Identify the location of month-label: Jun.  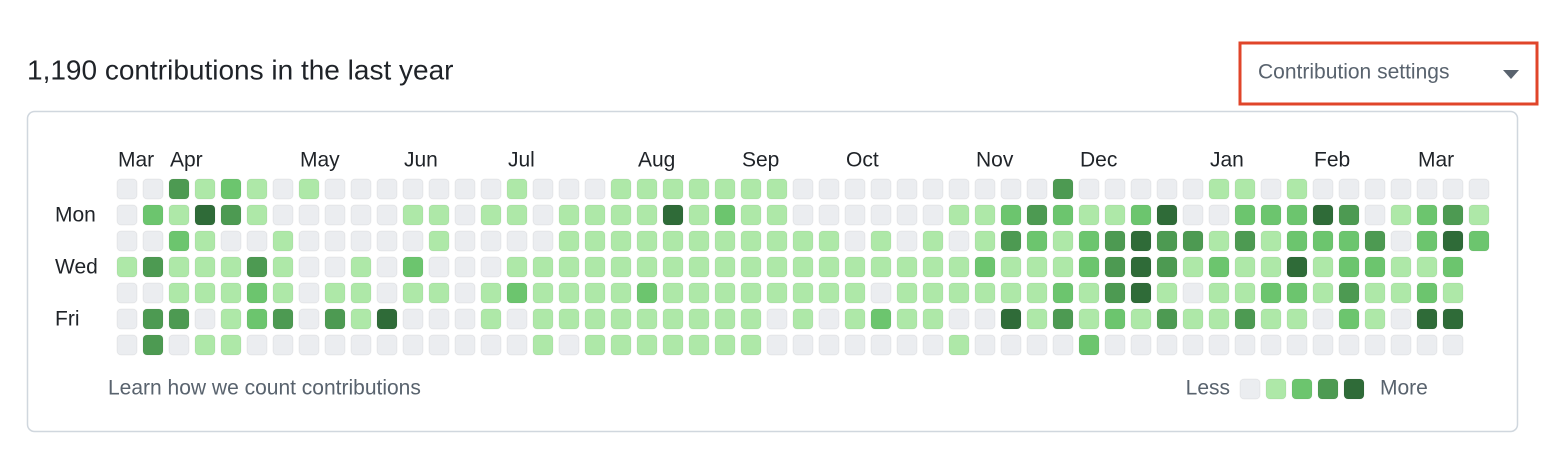
(421, 160).